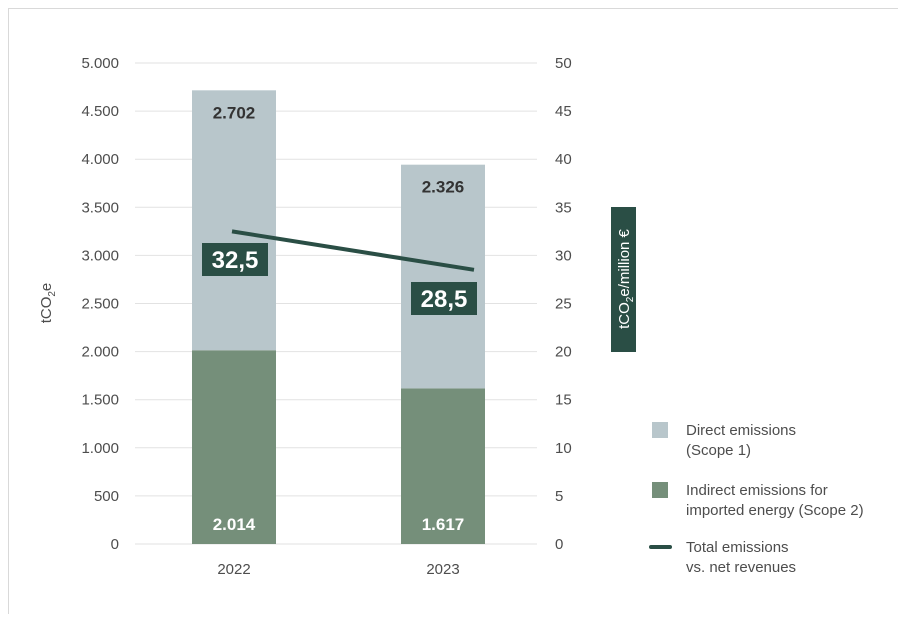 The image size is (906, 618). I want to click on legend-label: Indirect emissions for, so click(757, 490).